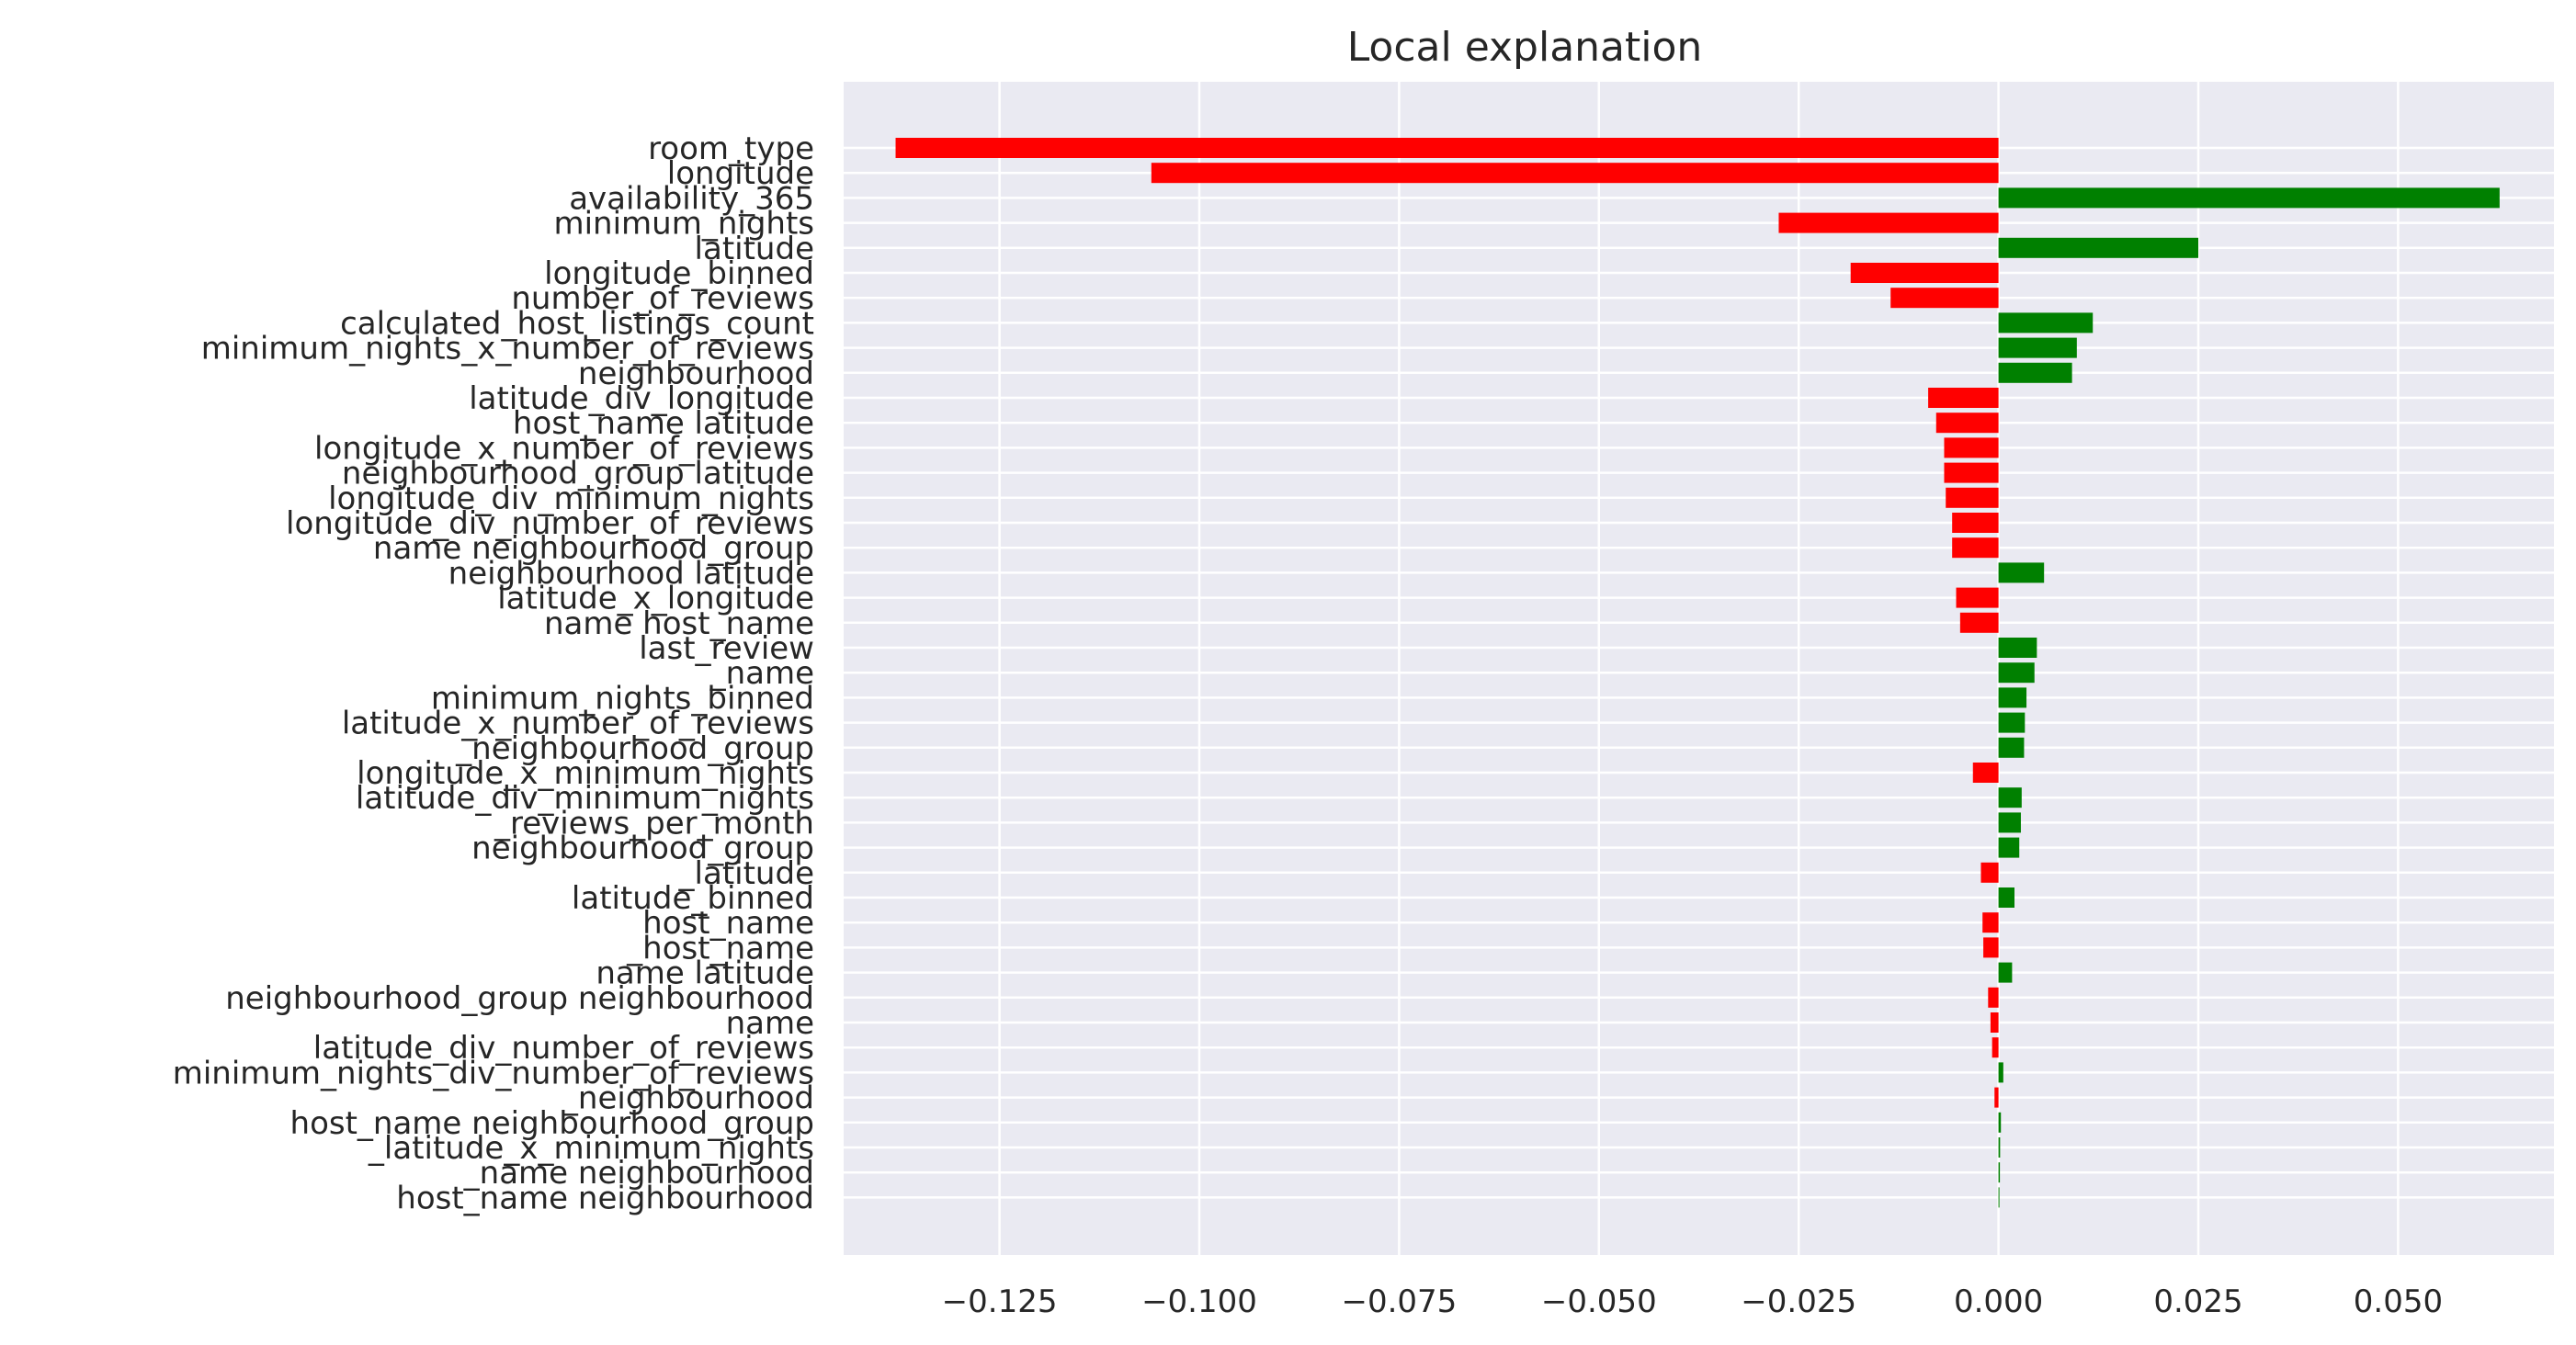  What do you see at coordinates (1998, 1302) in the screenshot?
I see `x-tick-label: 0.000` at bounding box center [1998, 1302].